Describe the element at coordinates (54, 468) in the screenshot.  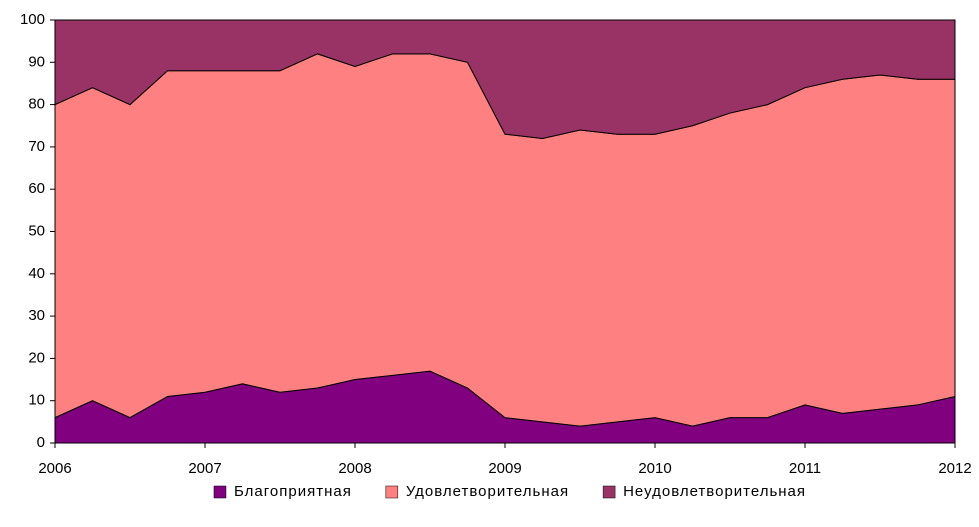
I see `x-tick-label: 2006` at that location.